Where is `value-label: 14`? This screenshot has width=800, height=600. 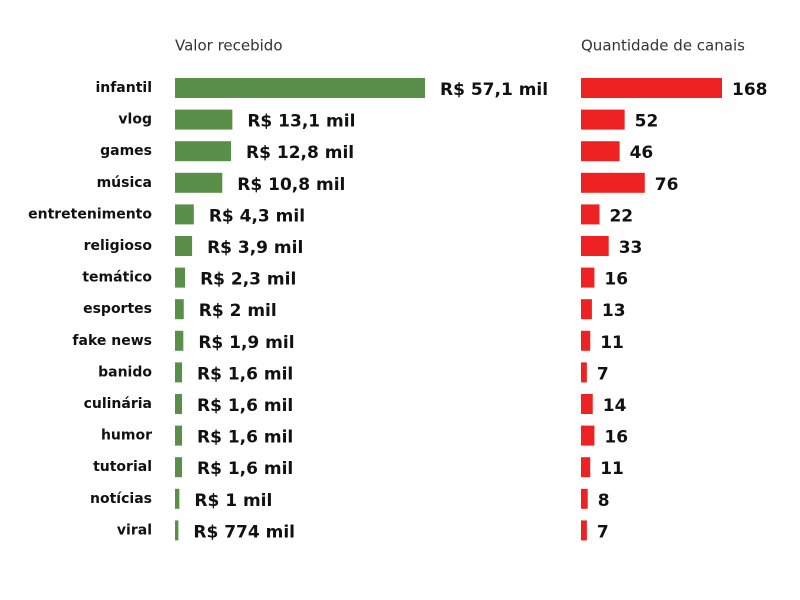
value-label: 14 is located at coordinates (615, 406).